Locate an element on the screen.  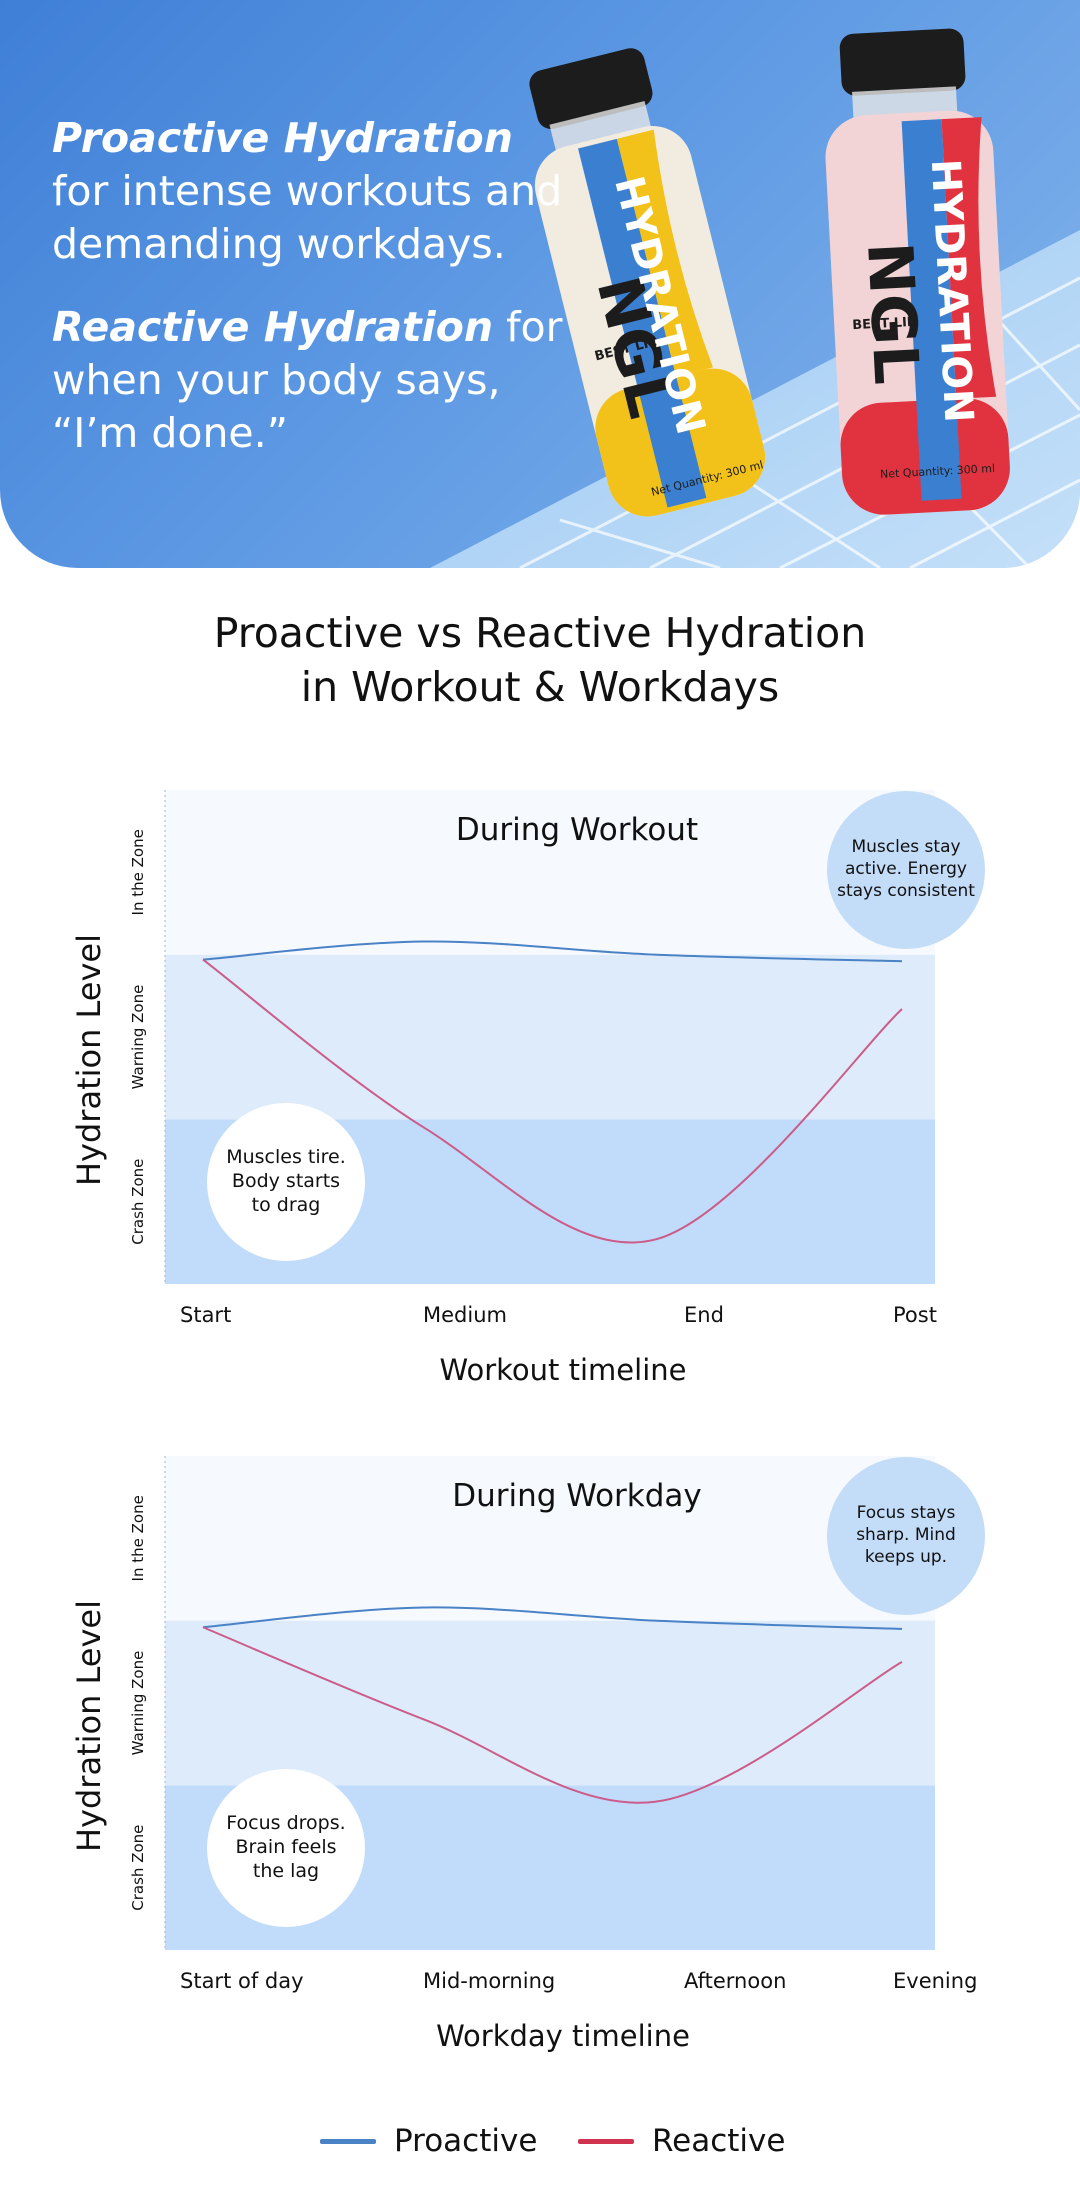
hero-reactive-bold: Reactive Hydration is located at coordinates (273, 327).